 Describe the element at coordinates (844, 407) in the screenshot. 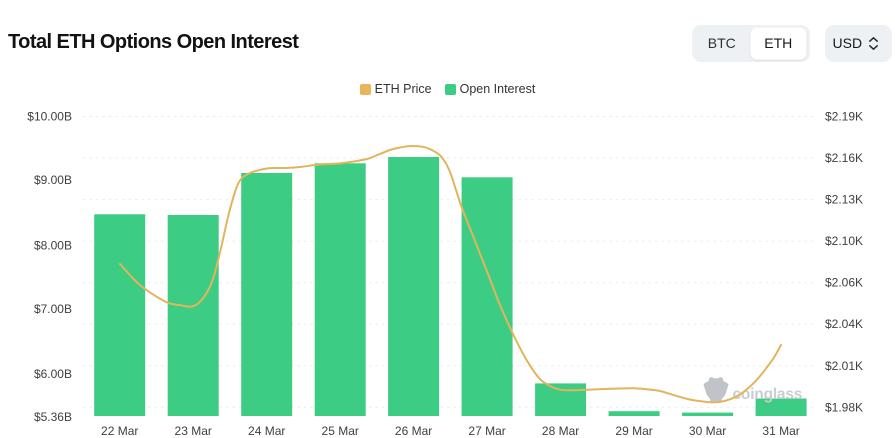

I see `svg-text: $1.98K` at that location.